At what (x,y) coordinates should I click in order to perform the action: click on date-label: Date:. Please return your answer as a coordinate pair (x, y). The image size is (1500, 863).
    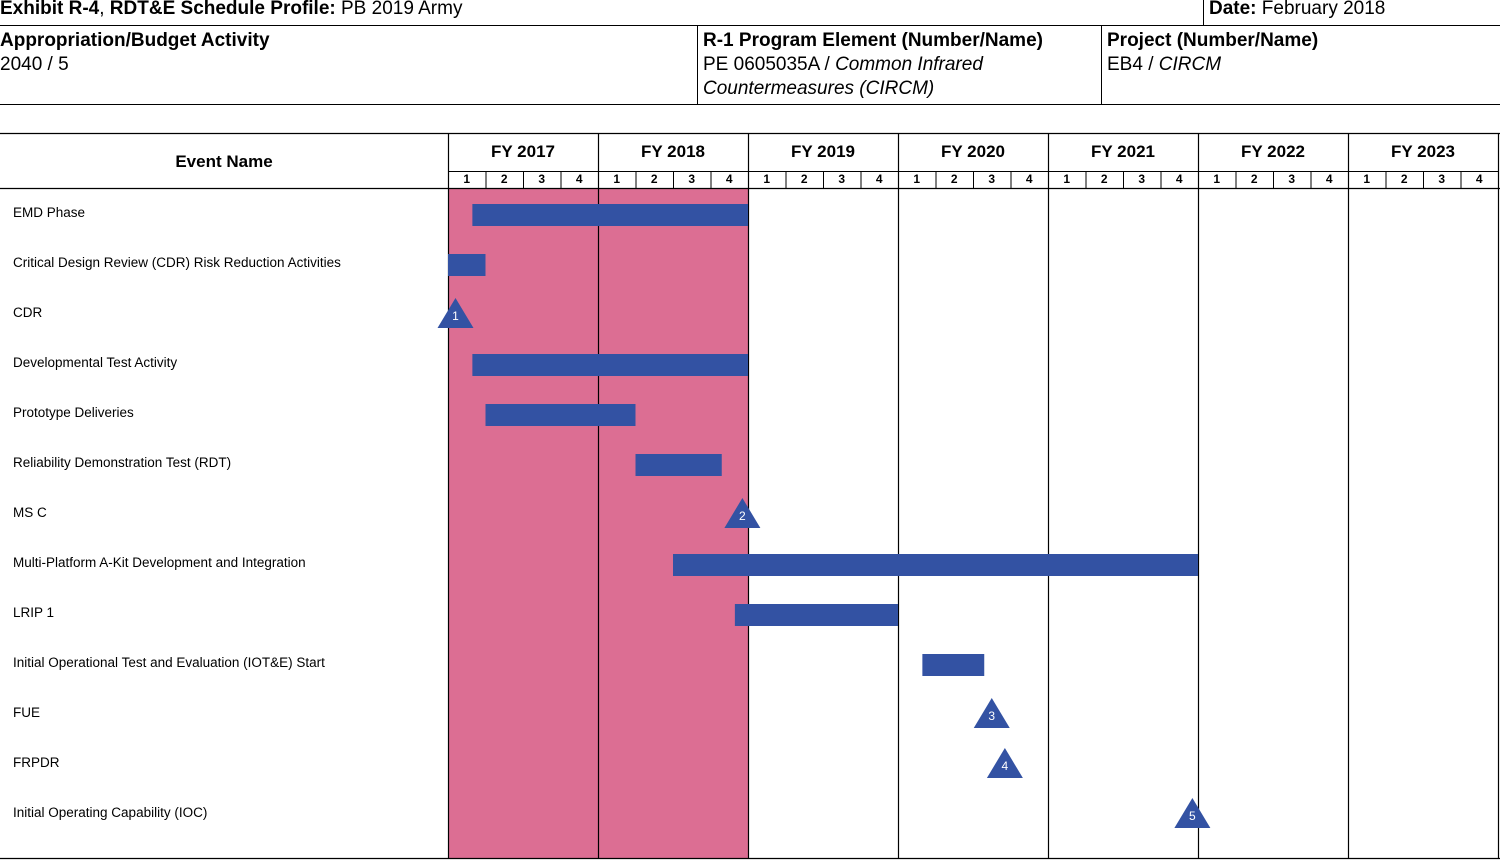
    Looking at the image, I should click on (1233, 9).